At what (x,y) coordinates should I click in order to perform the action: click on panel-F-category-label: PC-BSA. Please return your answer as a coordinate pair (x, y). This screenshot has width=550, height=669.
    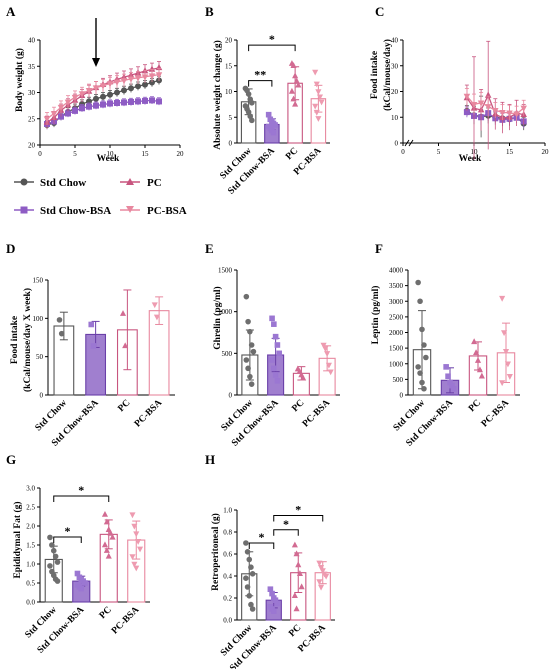
    Looking at the image, I should click on (495, 413).